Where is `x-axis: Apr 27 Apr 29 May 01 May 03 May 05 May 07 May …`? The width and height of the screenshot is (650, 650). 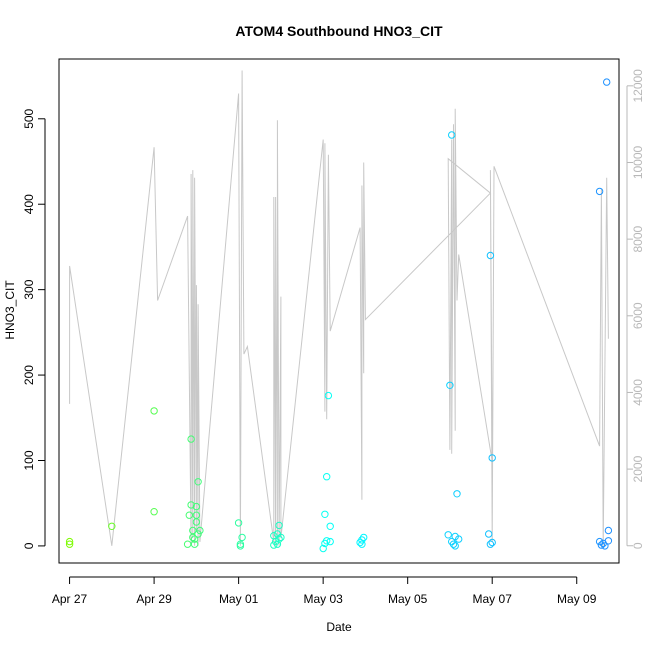 x-axis: Apr 27 Apr 29 May 01 May 03 May 05 May 07 May … is located at coordinates (324, 591).